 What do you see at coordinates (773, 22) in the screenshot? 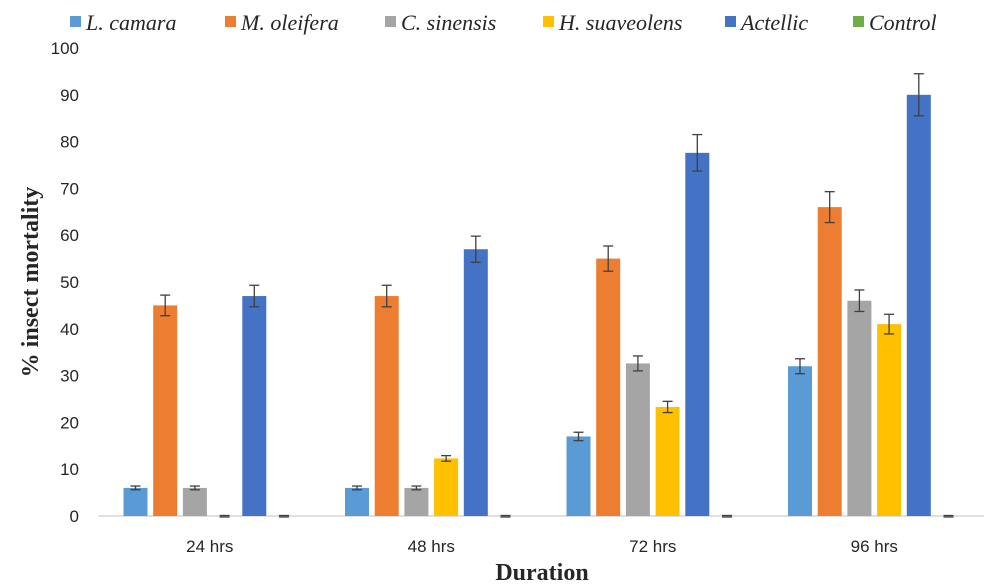
I see `legend-label: Actellic` at bounding box center [773, 22].